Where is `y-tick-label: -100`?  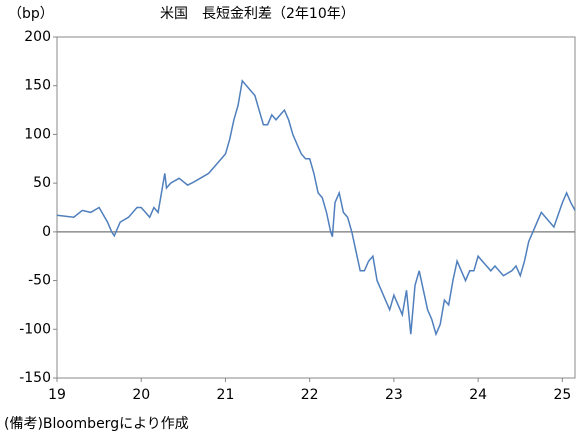
y-tick-label: -100 is located at coordinates (35, 329).